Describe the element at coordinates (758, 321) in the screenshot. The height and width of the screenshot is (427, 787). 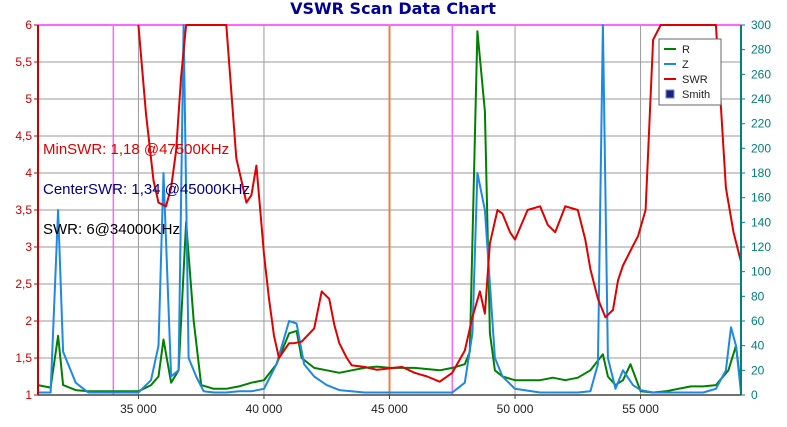
I see `y-right-tick-label: 60` at that location.